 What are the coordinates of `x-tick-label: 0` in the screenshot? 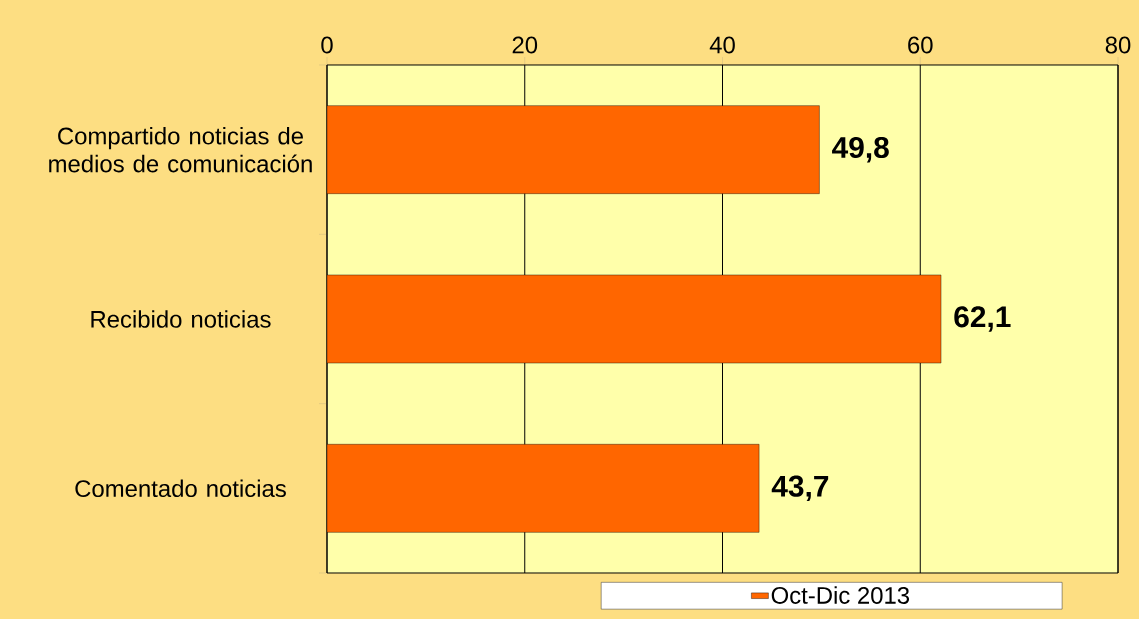 It's located at (327, 45).